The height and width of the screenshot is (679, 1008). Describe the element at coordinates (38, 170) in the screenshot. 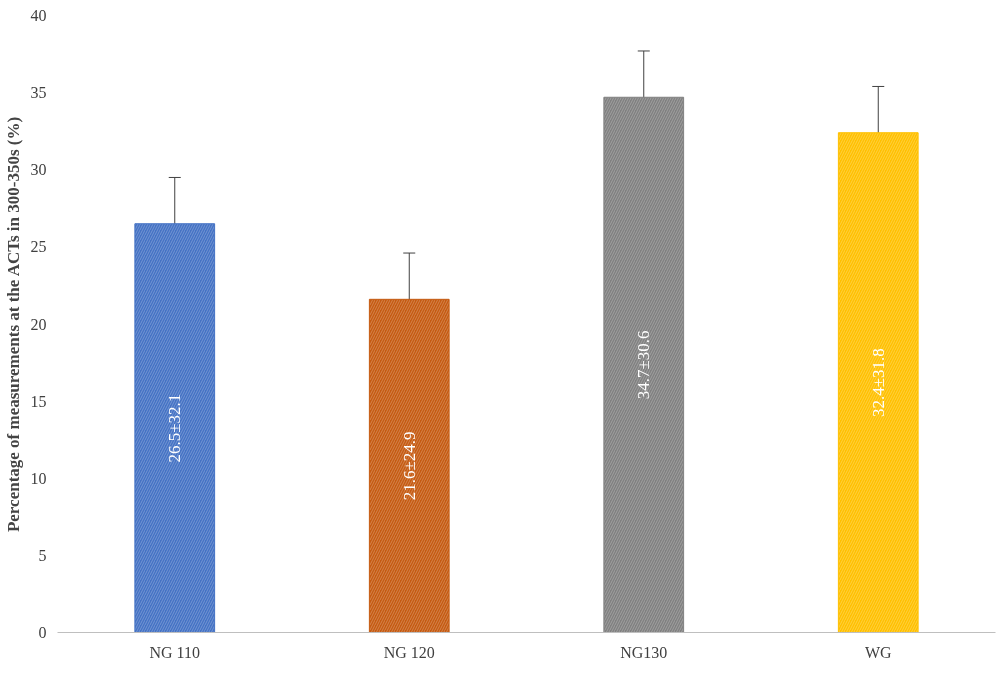

I see `y-tick-label: 30` at that location.